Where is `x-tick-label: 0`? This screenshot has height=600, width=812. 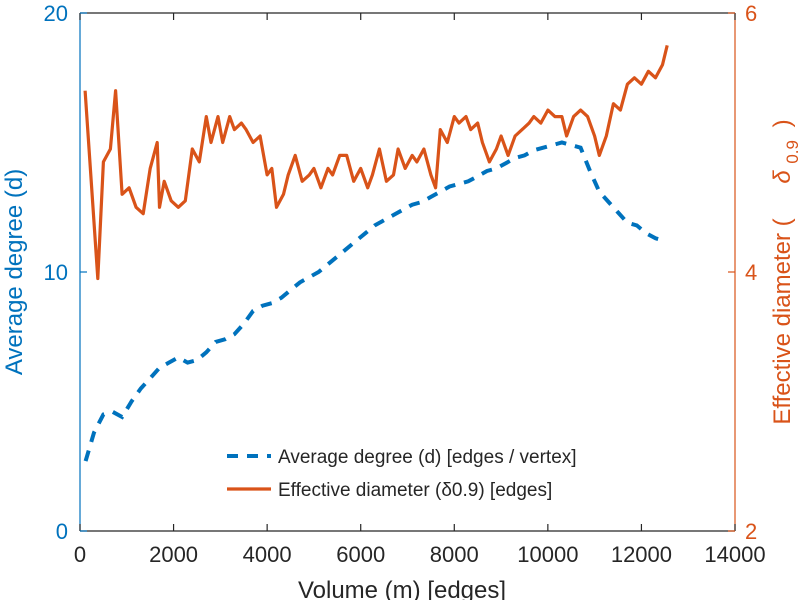 x-tick-label: 0 is located at coordinates (80, 554).